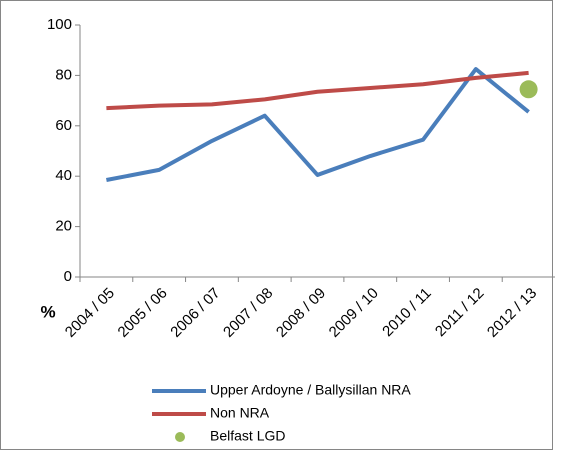  Describe the element at coordinates (528, 89) in the screenshot. I see `series-marker` at that location.